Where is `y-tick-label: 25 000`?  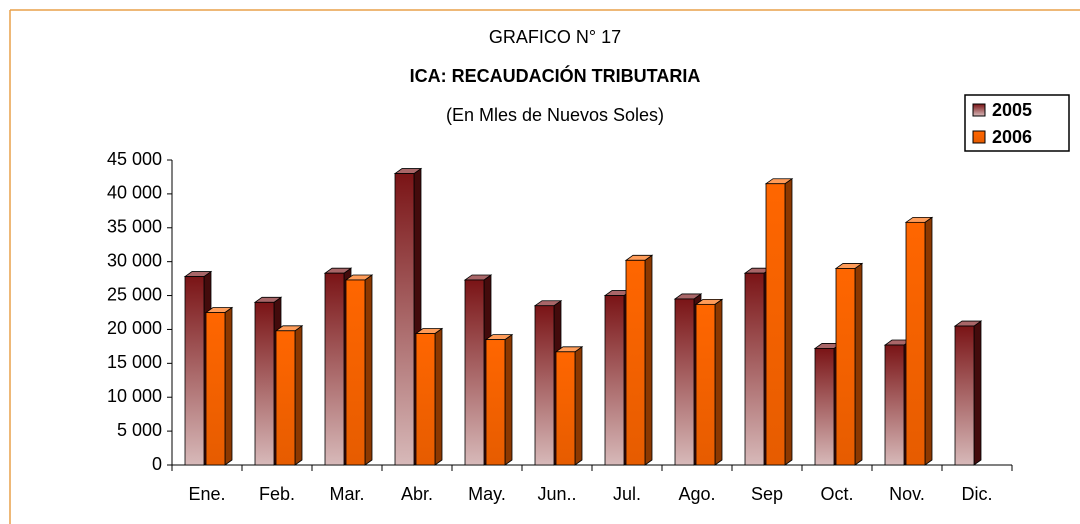 y-tick-label: 25 000 is located at coordinates (134, 294).